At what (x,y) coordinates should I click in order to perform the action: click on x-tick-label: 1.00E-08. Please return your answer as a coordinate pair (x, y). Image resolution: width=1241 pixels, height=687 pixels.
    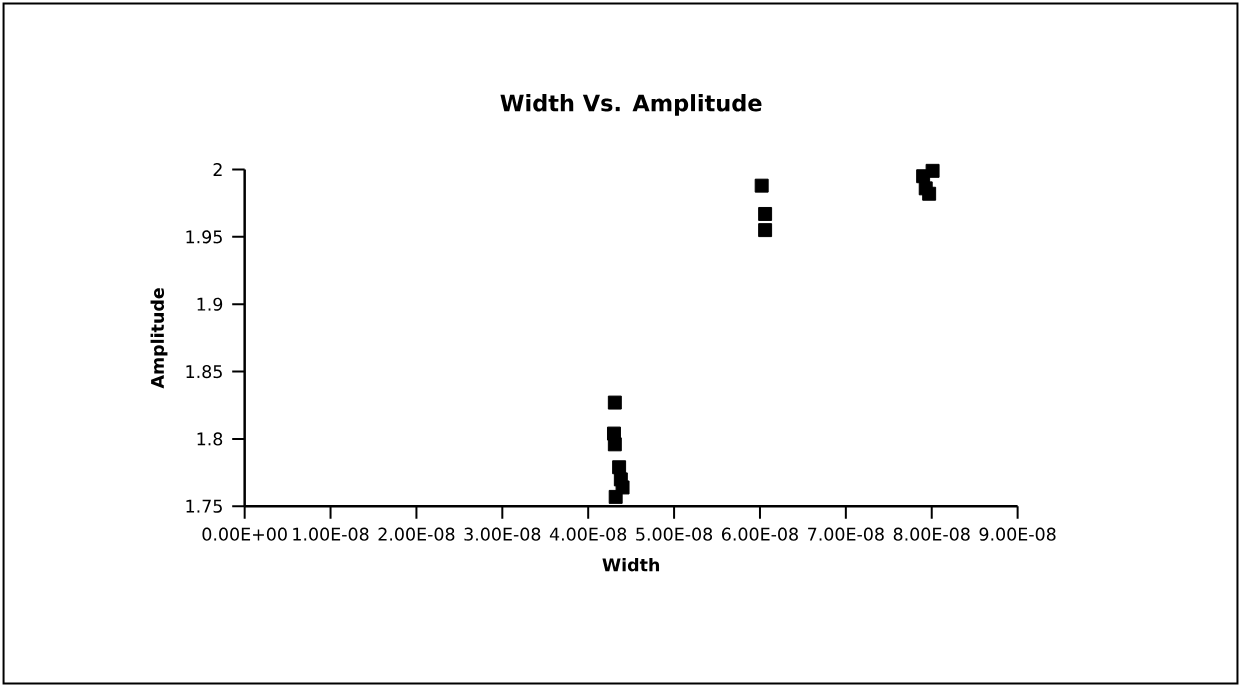
    Looking at the image, I should click on (331, 534).